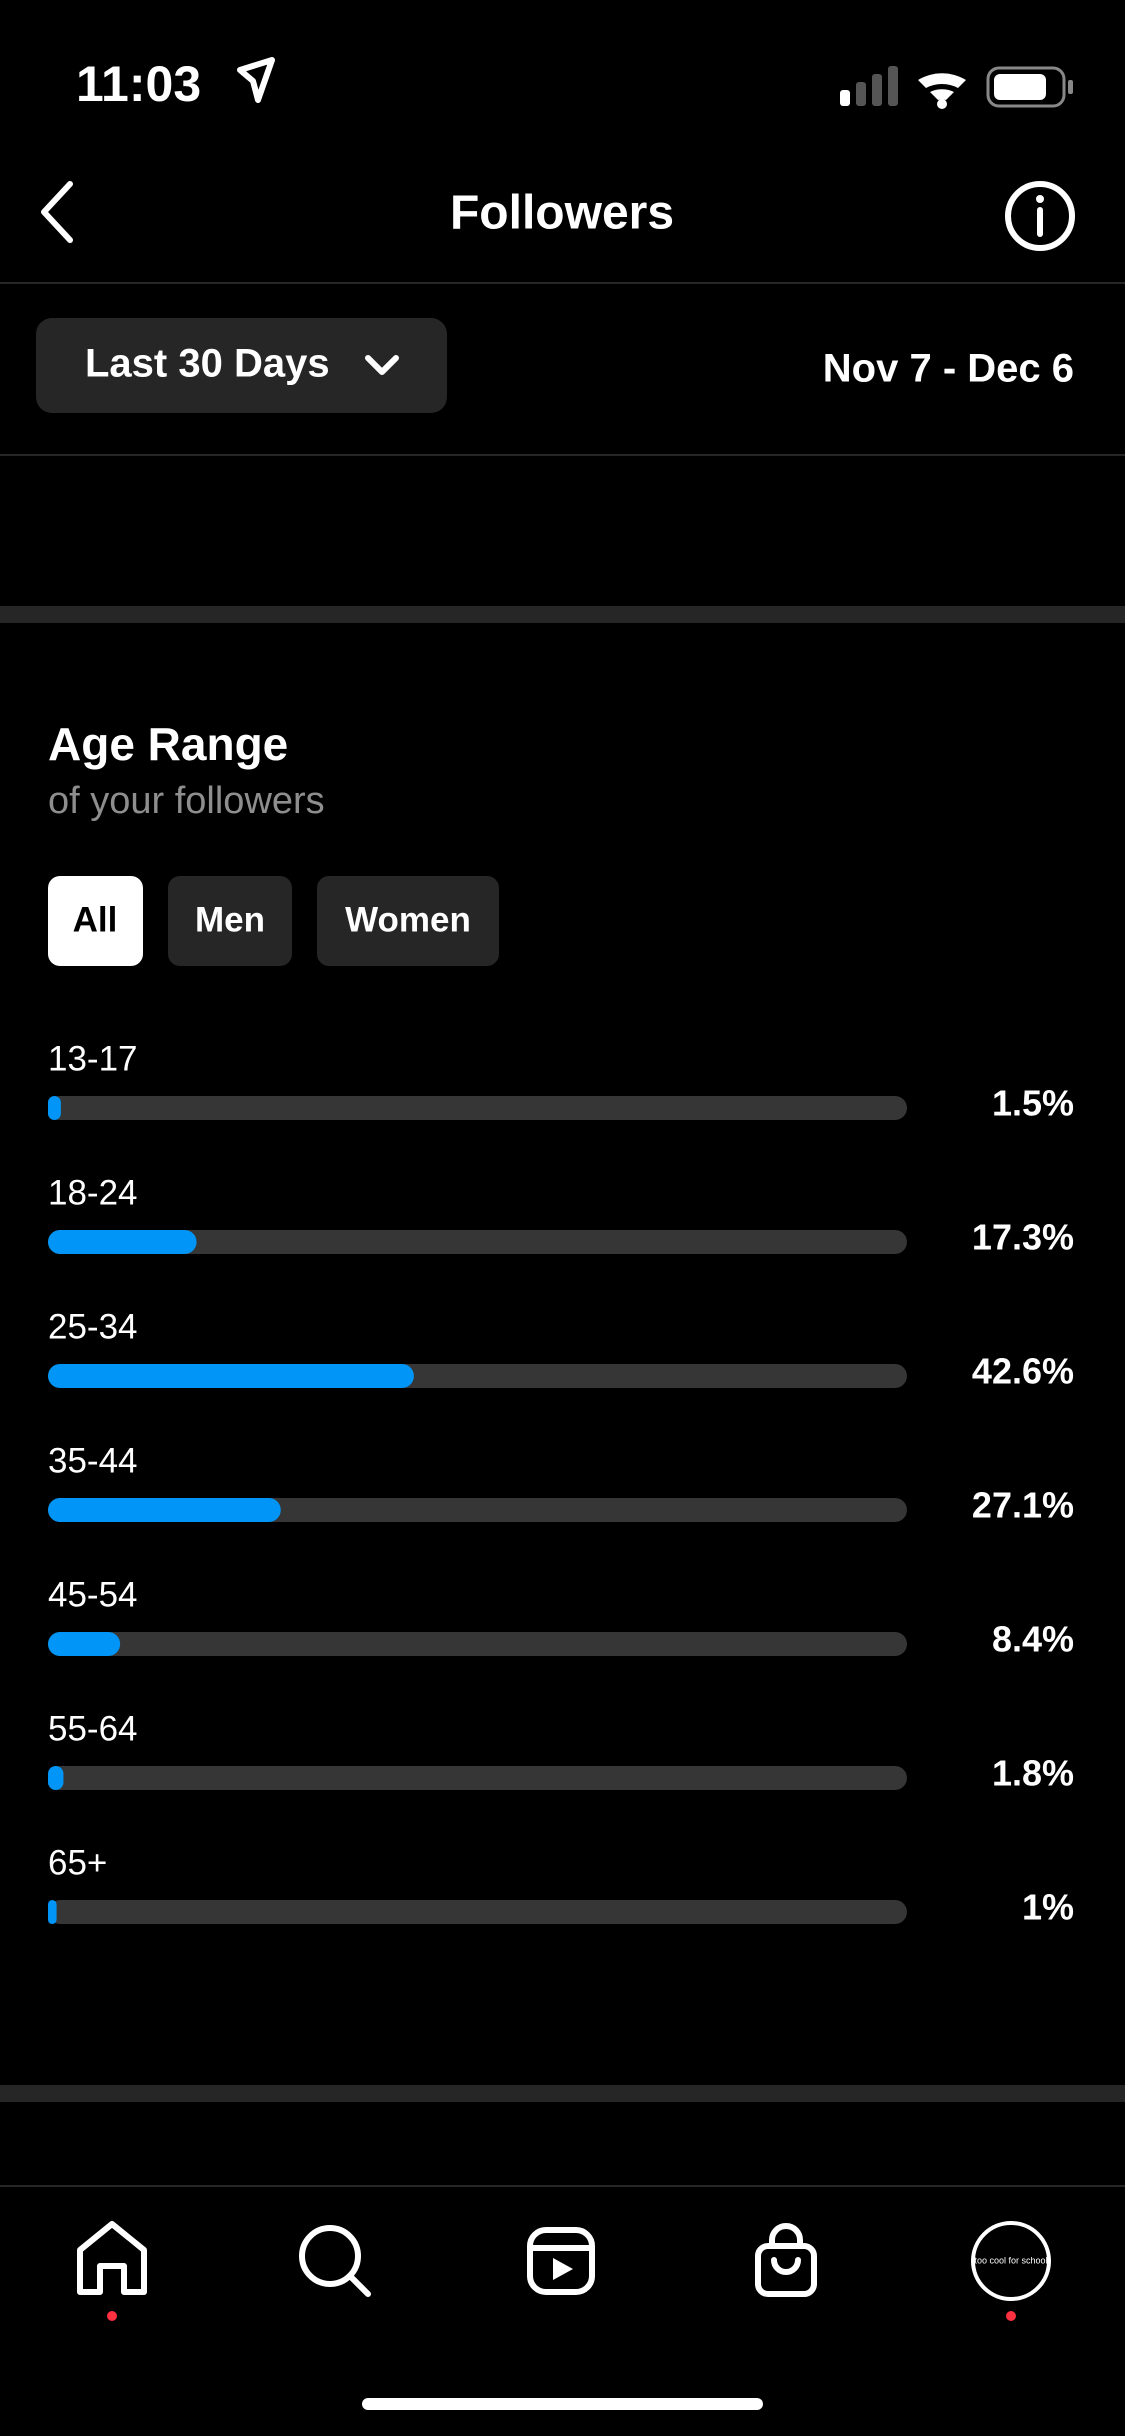  Describe the element at coordinates (562, 213) in the screenshot. I see `header-title: Followers` at that location.